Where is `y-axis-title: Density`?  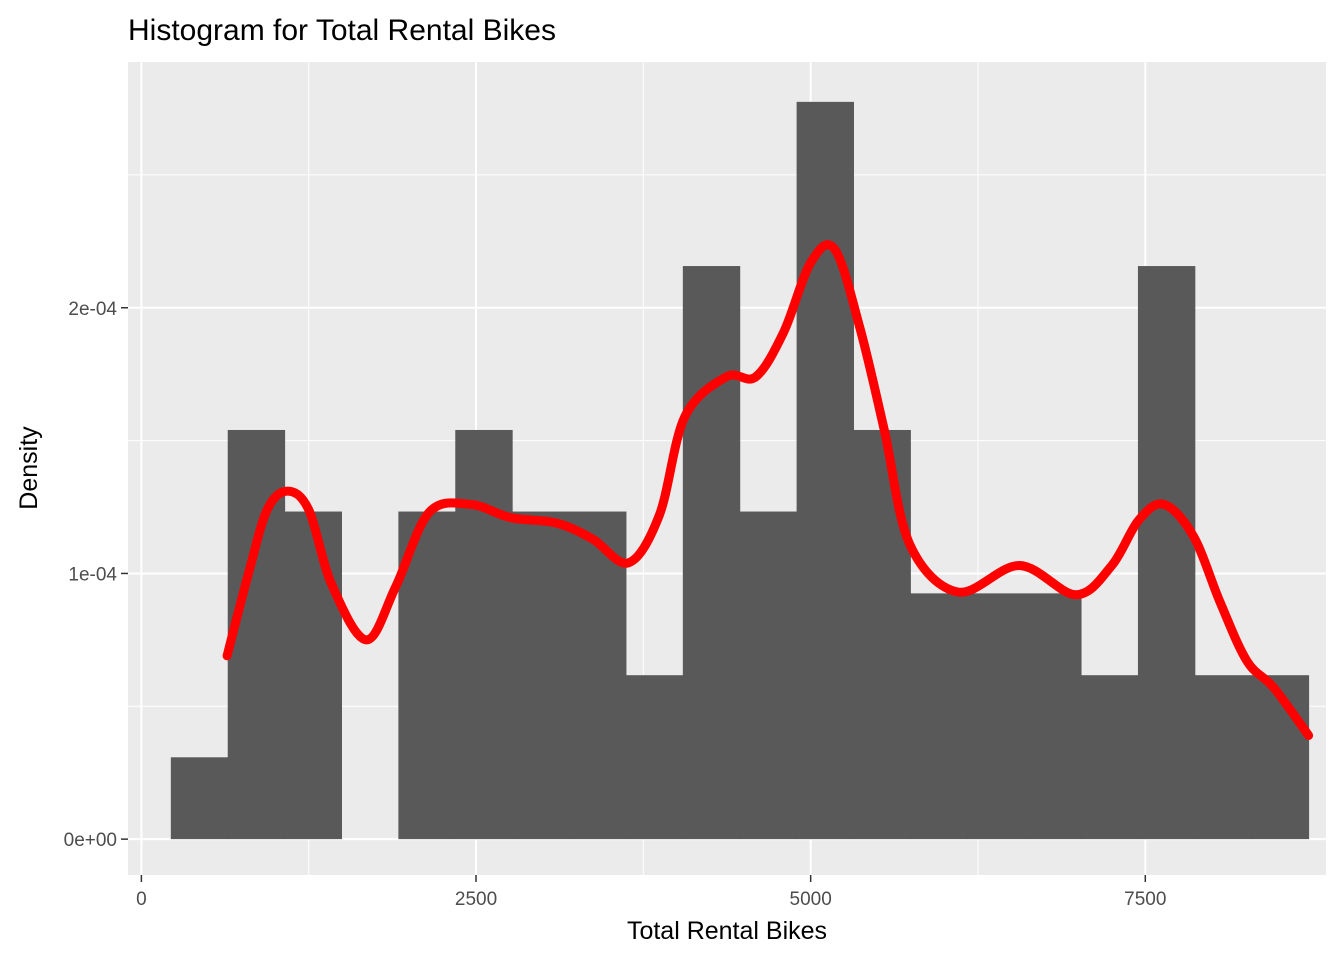
y-axis-title: Density is located at coordinates (29, 468).